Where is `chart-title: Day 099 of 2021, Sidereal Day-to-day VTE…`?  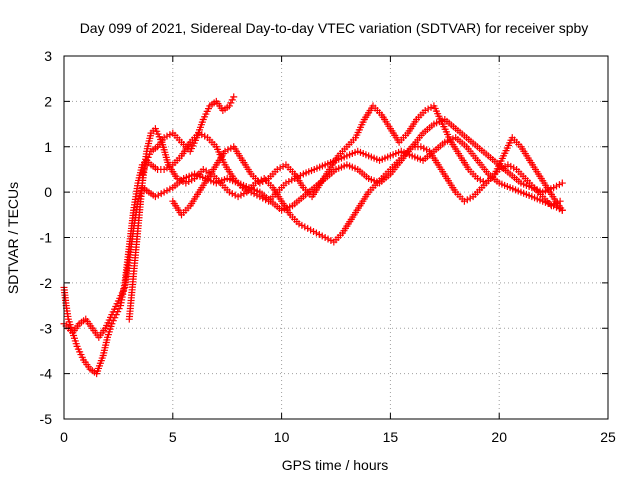 chart-title: Day 099 of 2021, Sidereal Day-to-day VTE… is located at coordinates (334, 28).